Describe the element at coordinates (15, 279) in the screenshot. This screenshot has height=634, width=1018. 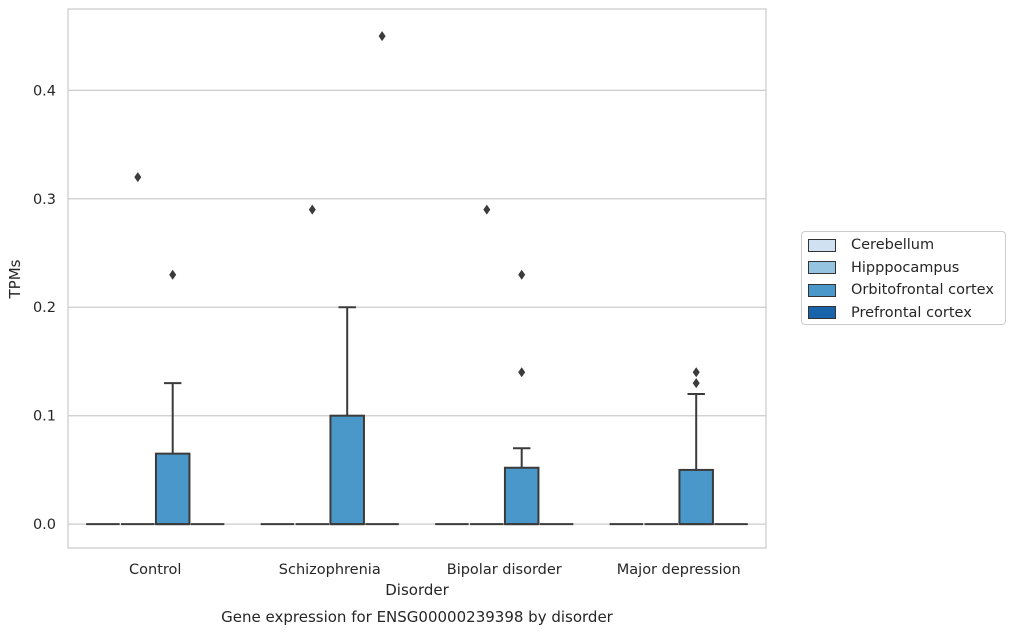
I see `y-axis-label: TPMs` at that location.